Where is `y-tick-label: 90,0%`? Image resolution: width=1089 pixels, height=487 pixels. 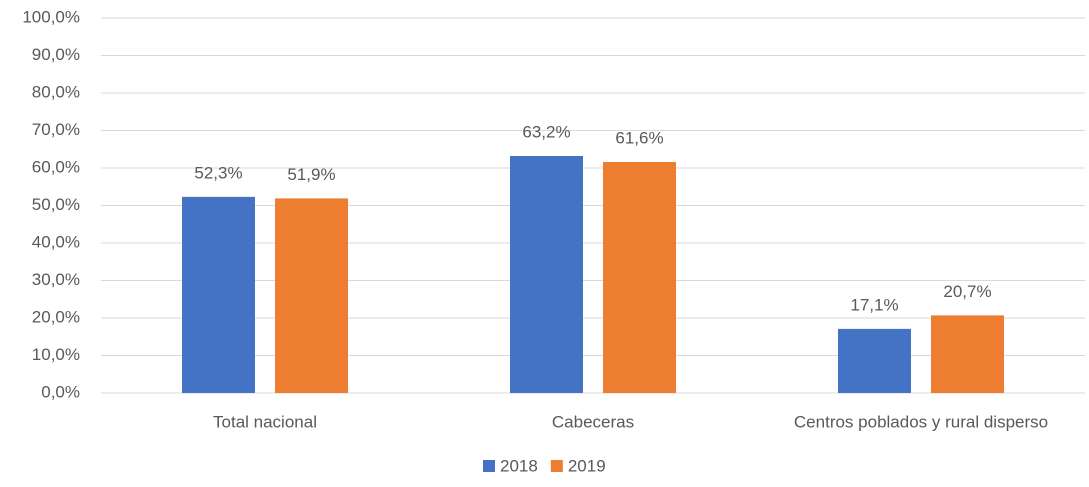 y-tick-label: 90,0% is located at coordinates (56, 54).